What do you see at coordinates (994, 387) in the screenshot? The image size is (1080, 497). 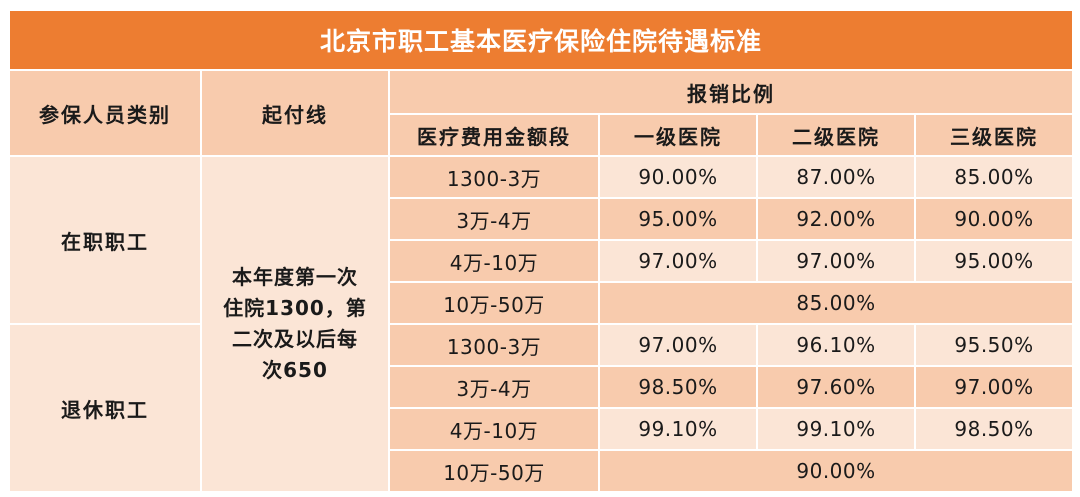 I see `rate-cell-level3: 97.00%` at bounding box center [994, 387].